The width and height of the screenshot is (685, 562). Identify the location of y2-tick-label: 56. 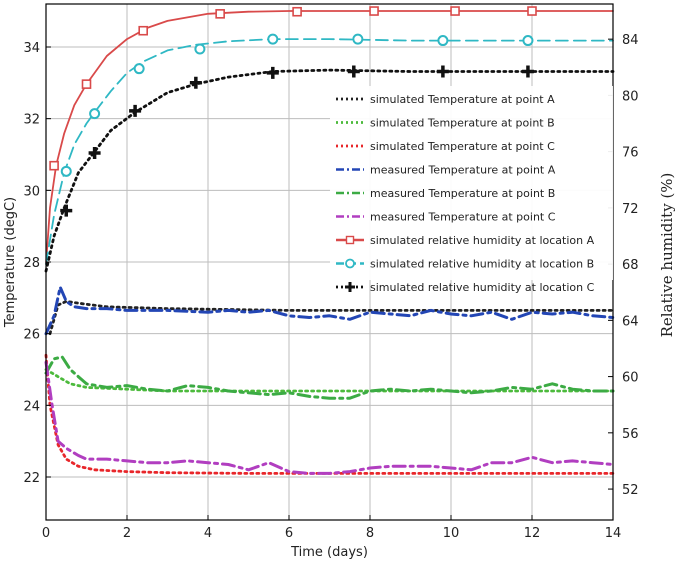
(630, 434).